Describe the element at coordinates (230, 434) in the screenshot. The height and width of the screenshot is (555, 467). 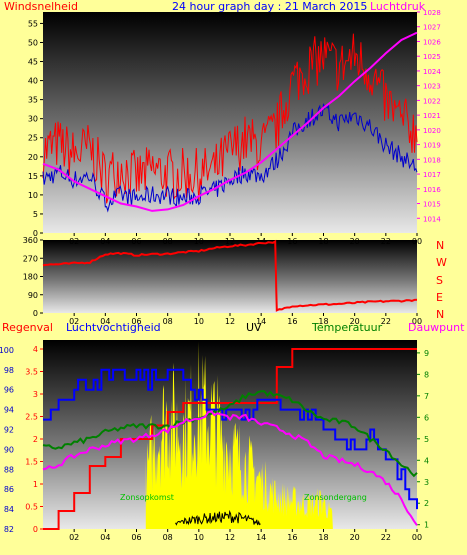
I see `temperature-line` at that location.